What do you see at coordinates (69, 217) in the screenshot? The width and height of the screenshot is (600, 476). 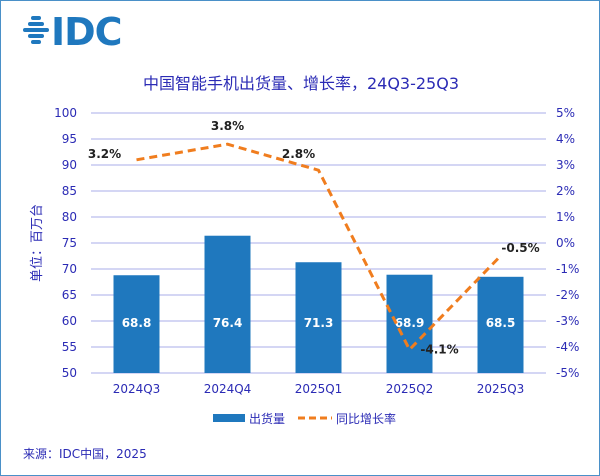 I see `y-tick-label: 80` at bounding box center [69, 217].